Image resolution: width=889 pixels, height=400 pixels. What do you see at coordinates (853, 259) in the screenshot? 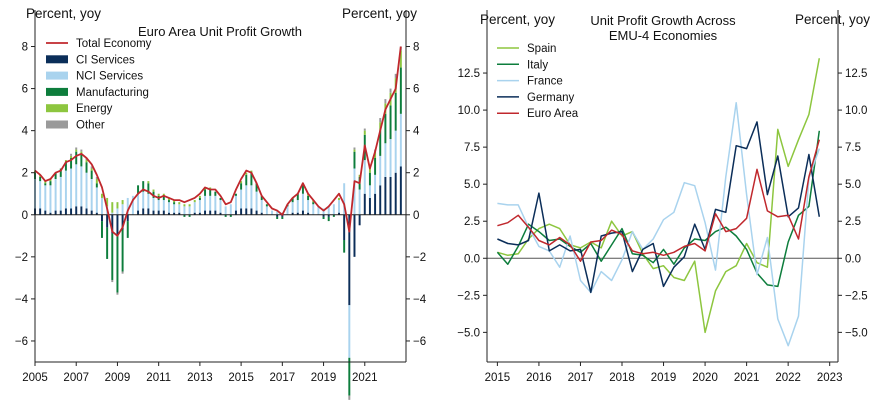
I see `right-ytick-label-right: 0.0` at bounding box center [853, 259].